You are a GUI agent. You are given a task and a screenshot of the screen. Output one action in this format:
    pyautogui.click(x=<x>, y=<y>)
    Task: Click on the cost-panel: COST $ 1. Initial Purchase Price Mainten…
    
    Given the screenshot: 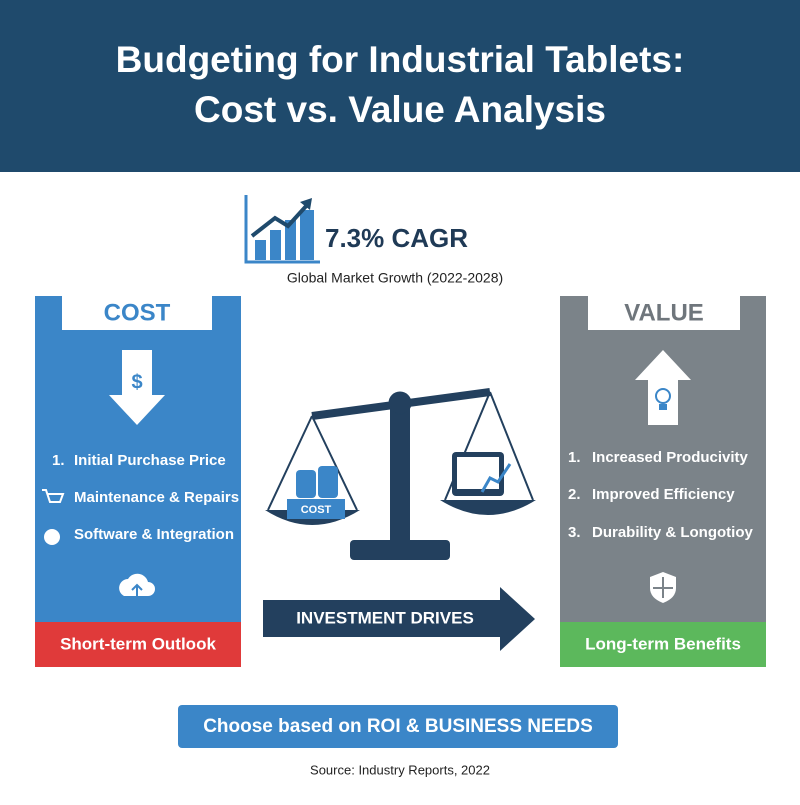 What is the action you would take?
    pyautogui.click(x=138, y=481)
    